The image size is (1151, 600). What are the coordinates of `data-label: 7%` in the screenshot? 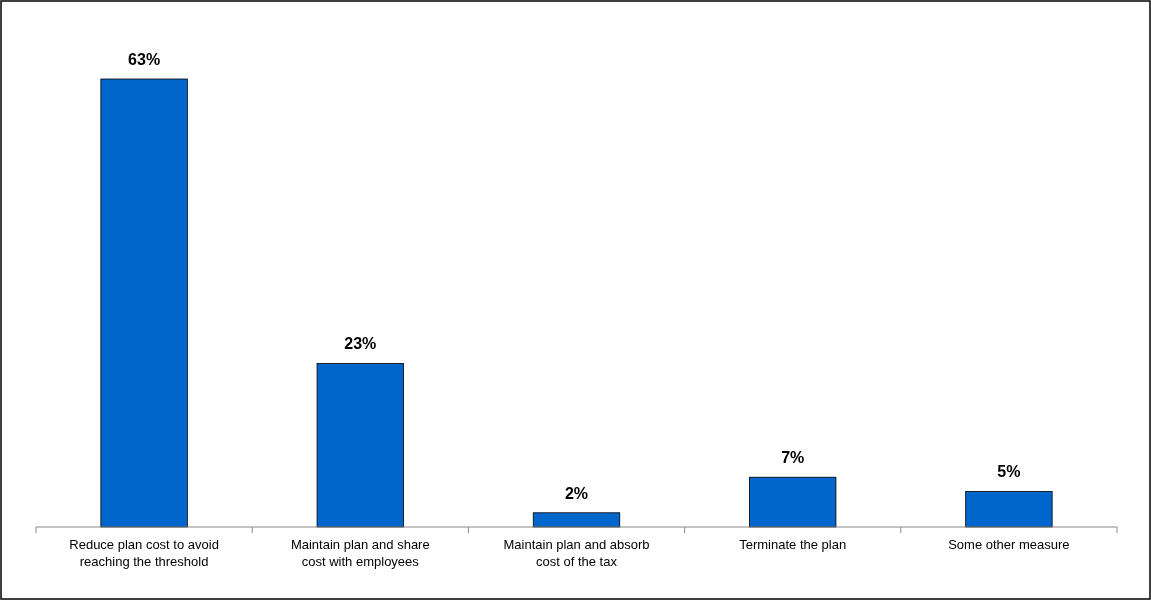 It's located at (793, 458).